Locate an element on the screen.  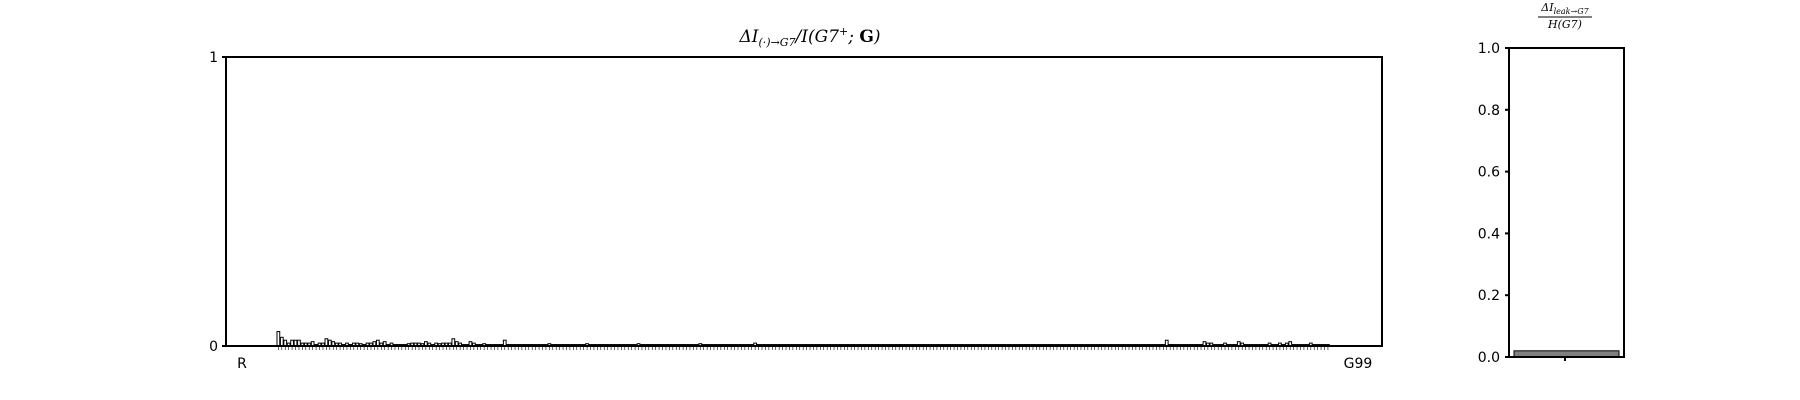
right-chart: ΔIleak→G7 H(G7) 0.0 0.2 0.4 0.6 0.8 1.0 is located at coordinates (1551, 183).